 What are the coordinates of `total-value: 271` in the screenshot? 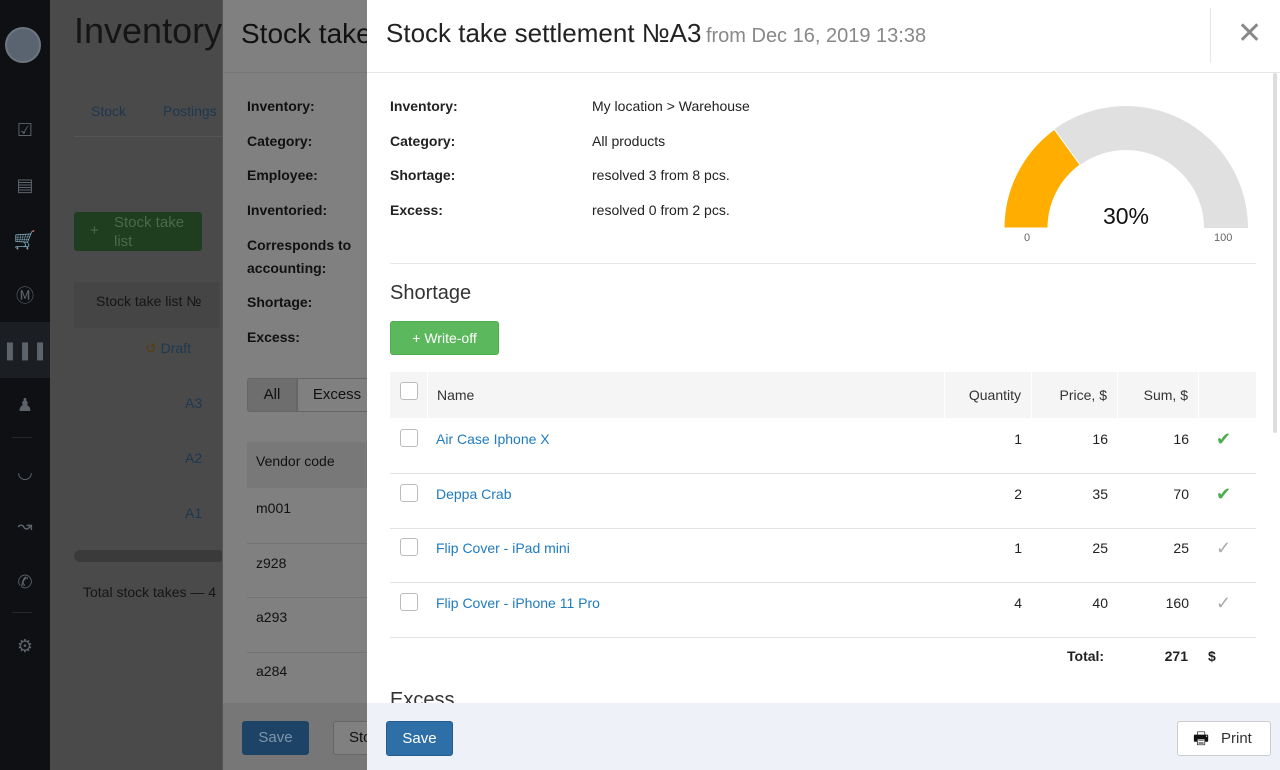 It's located at (1176, 656).